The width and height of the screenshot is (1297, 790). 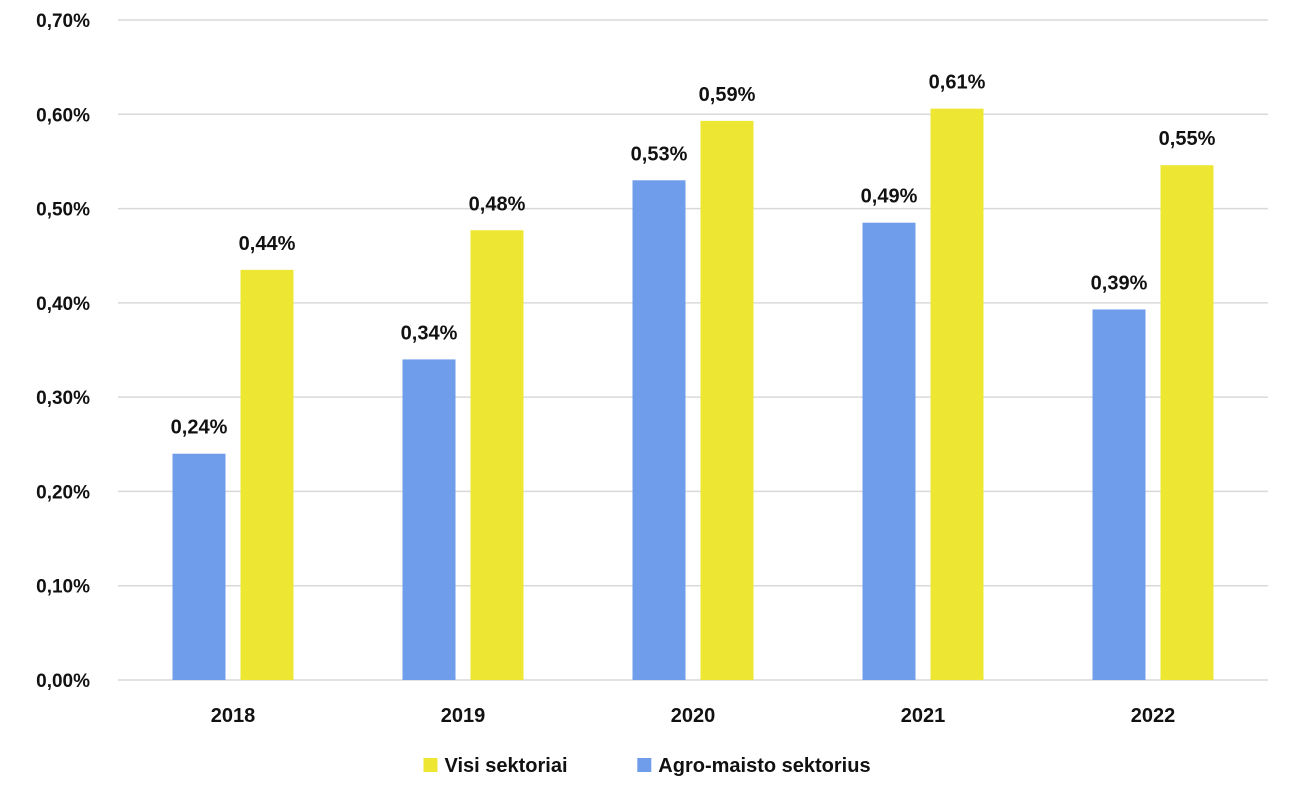 What do you see at coordinates (889, 451) in the screenshot?
I see `bar-agro-2021` at bounding box center [889, 451].